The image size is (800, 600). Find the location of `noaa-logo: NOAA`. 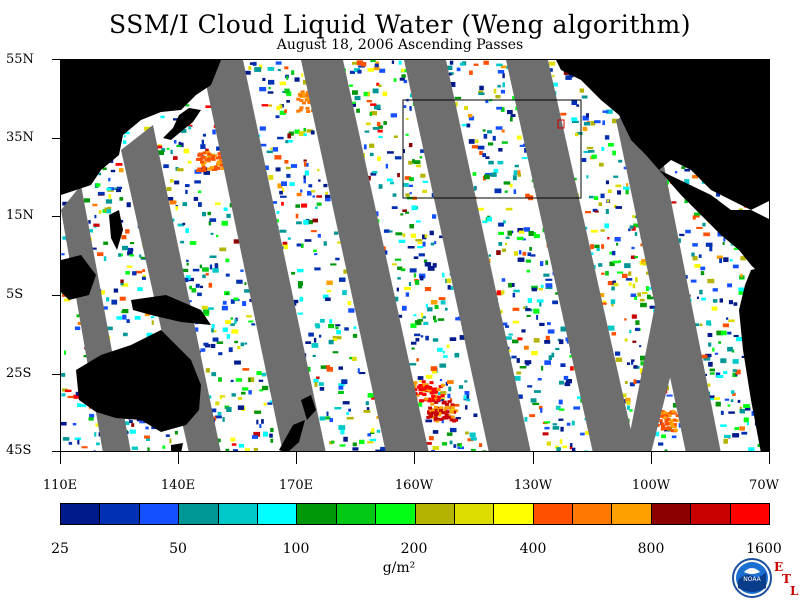

noaa-logo: NOAA is located at coordinates (752, 578).